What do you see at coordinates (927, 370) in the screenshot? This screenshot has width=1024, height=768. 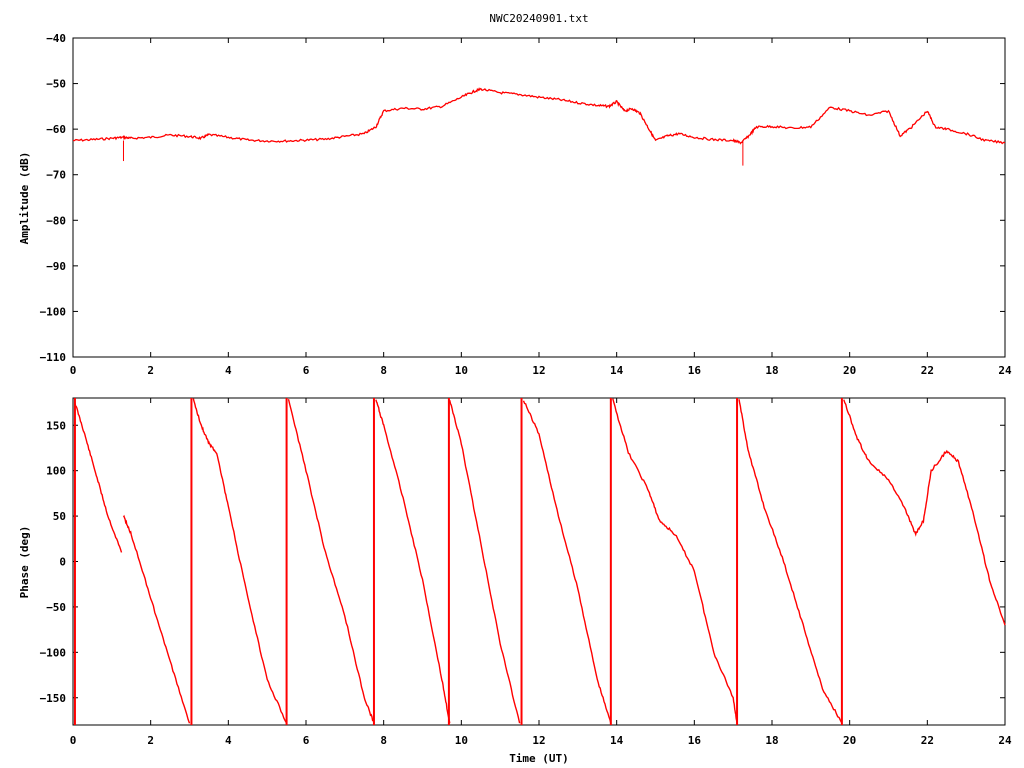 I see `amplitude-x-tick-label: 22` at bounding box center [927, 370].